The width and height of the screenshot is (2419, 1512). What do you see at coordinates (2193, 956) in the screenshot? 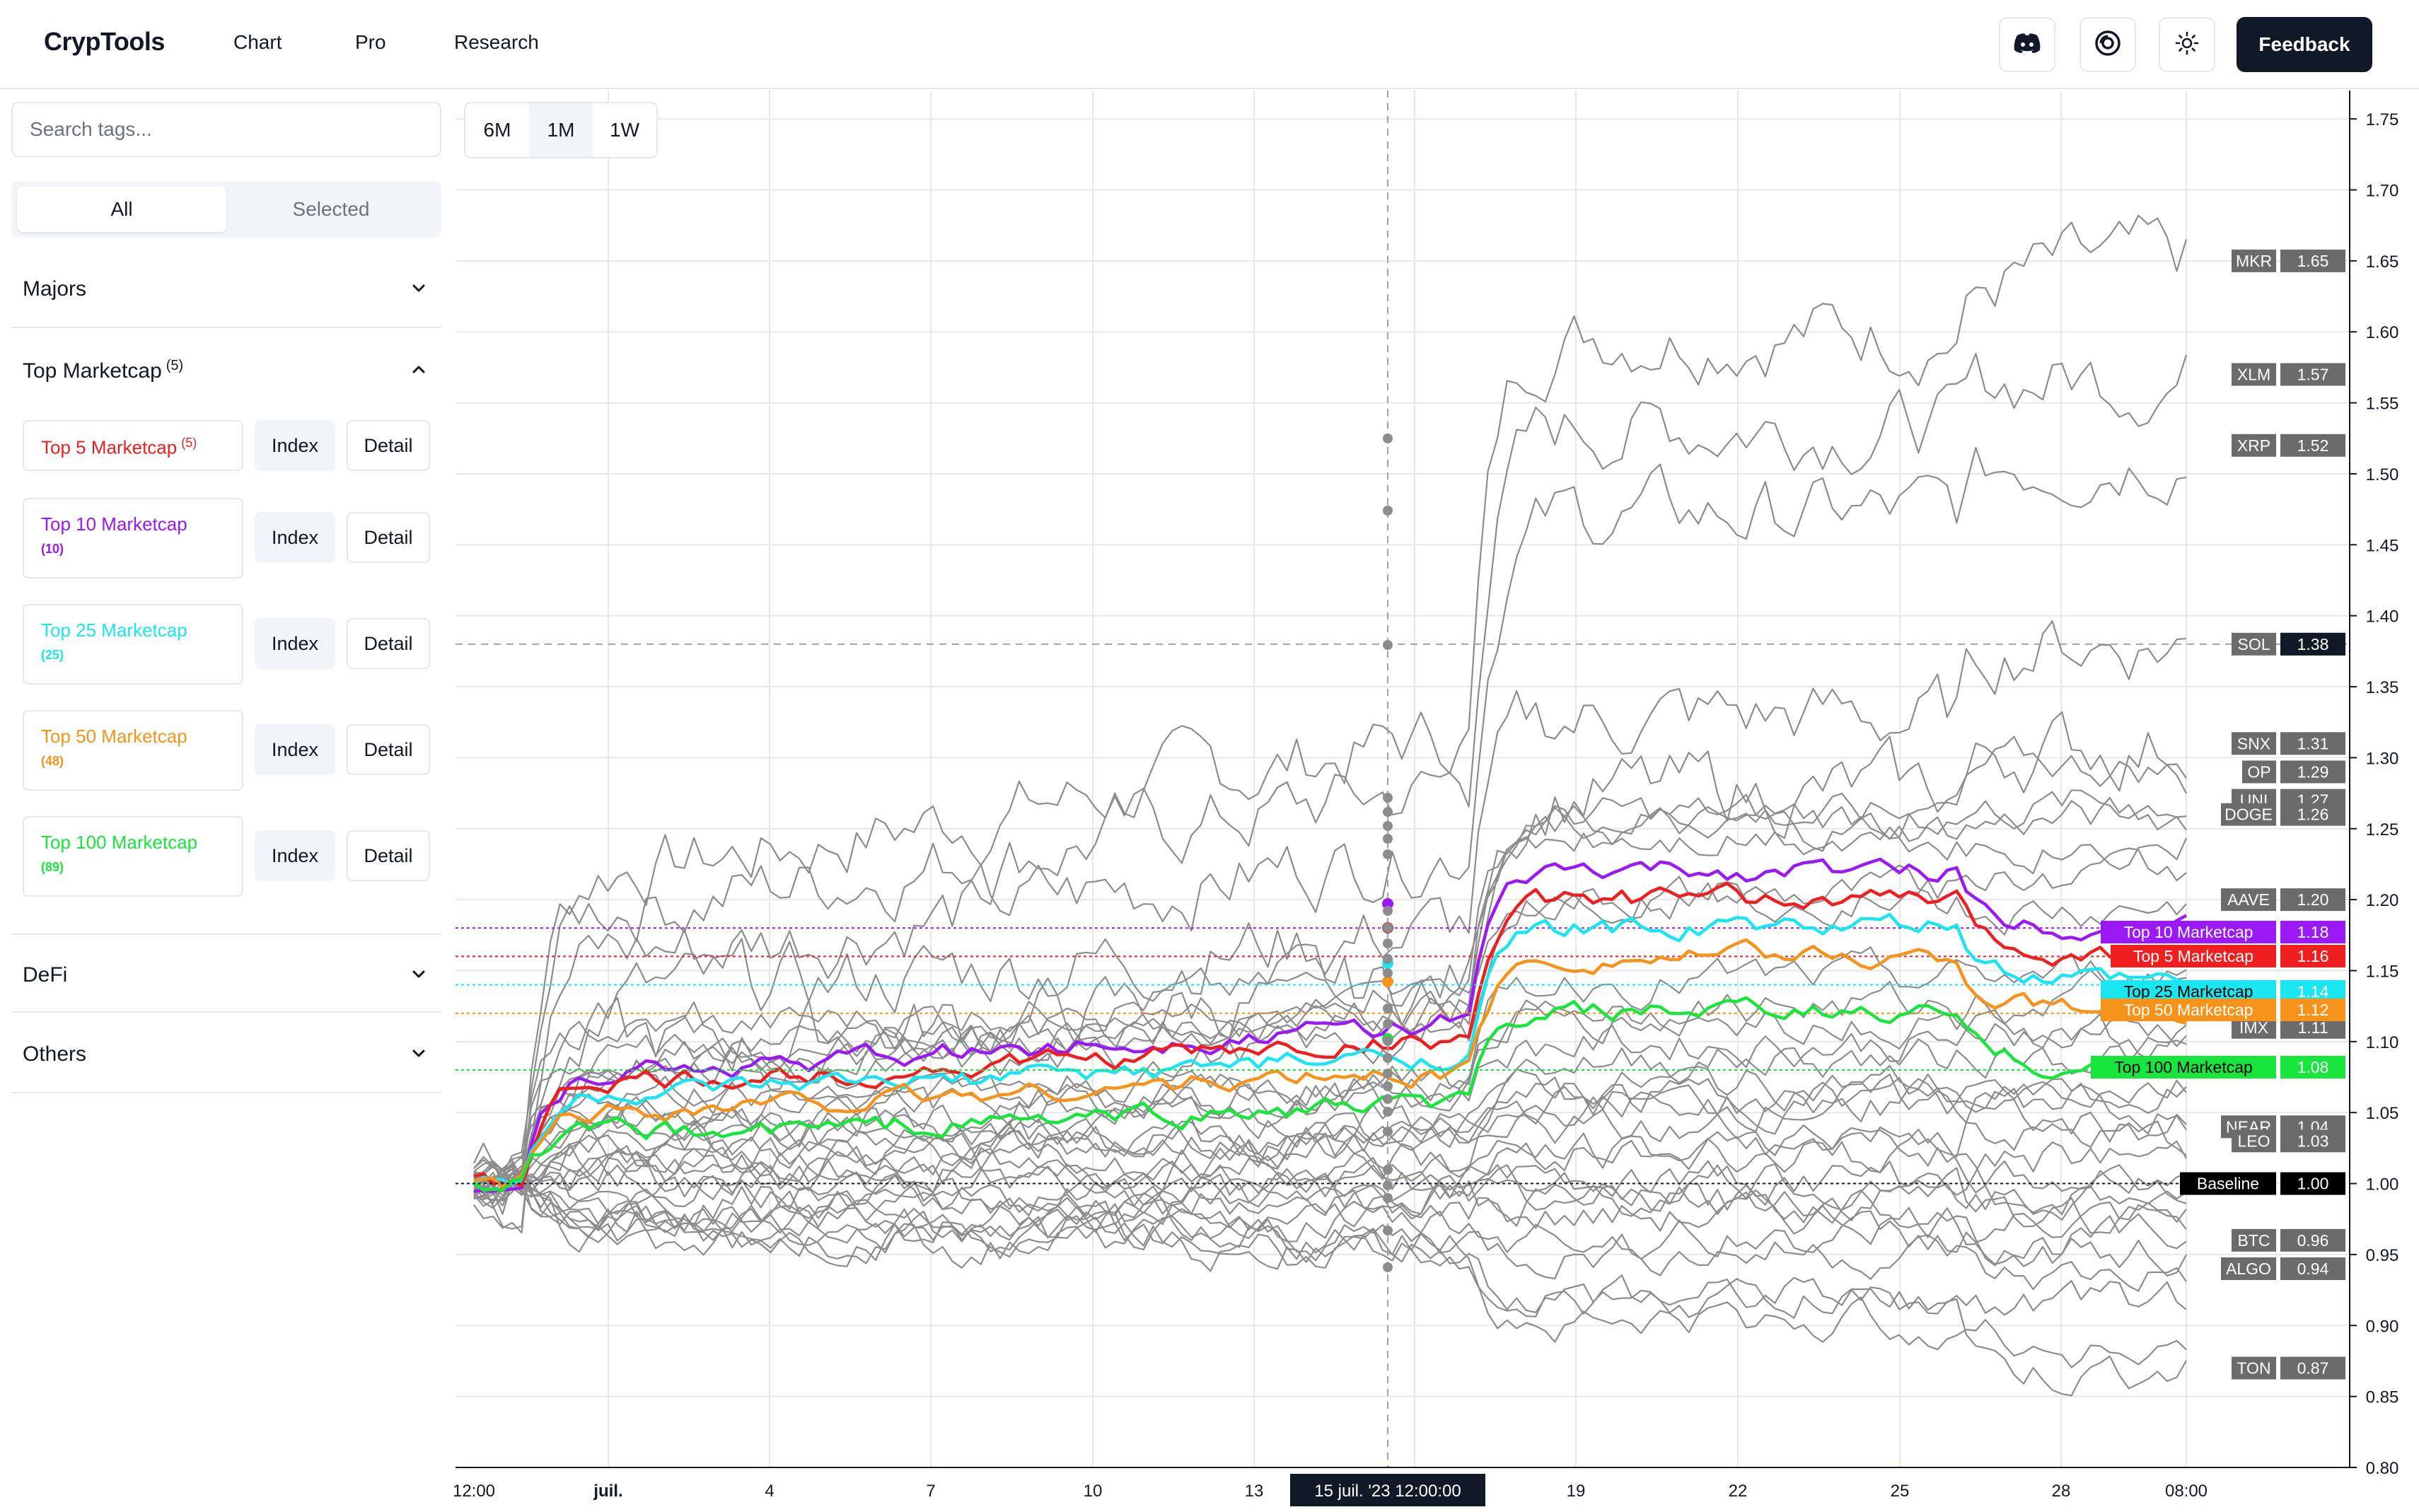
I see `label-name: Top 5 Marketcap` at bounding box center [2193, 956].